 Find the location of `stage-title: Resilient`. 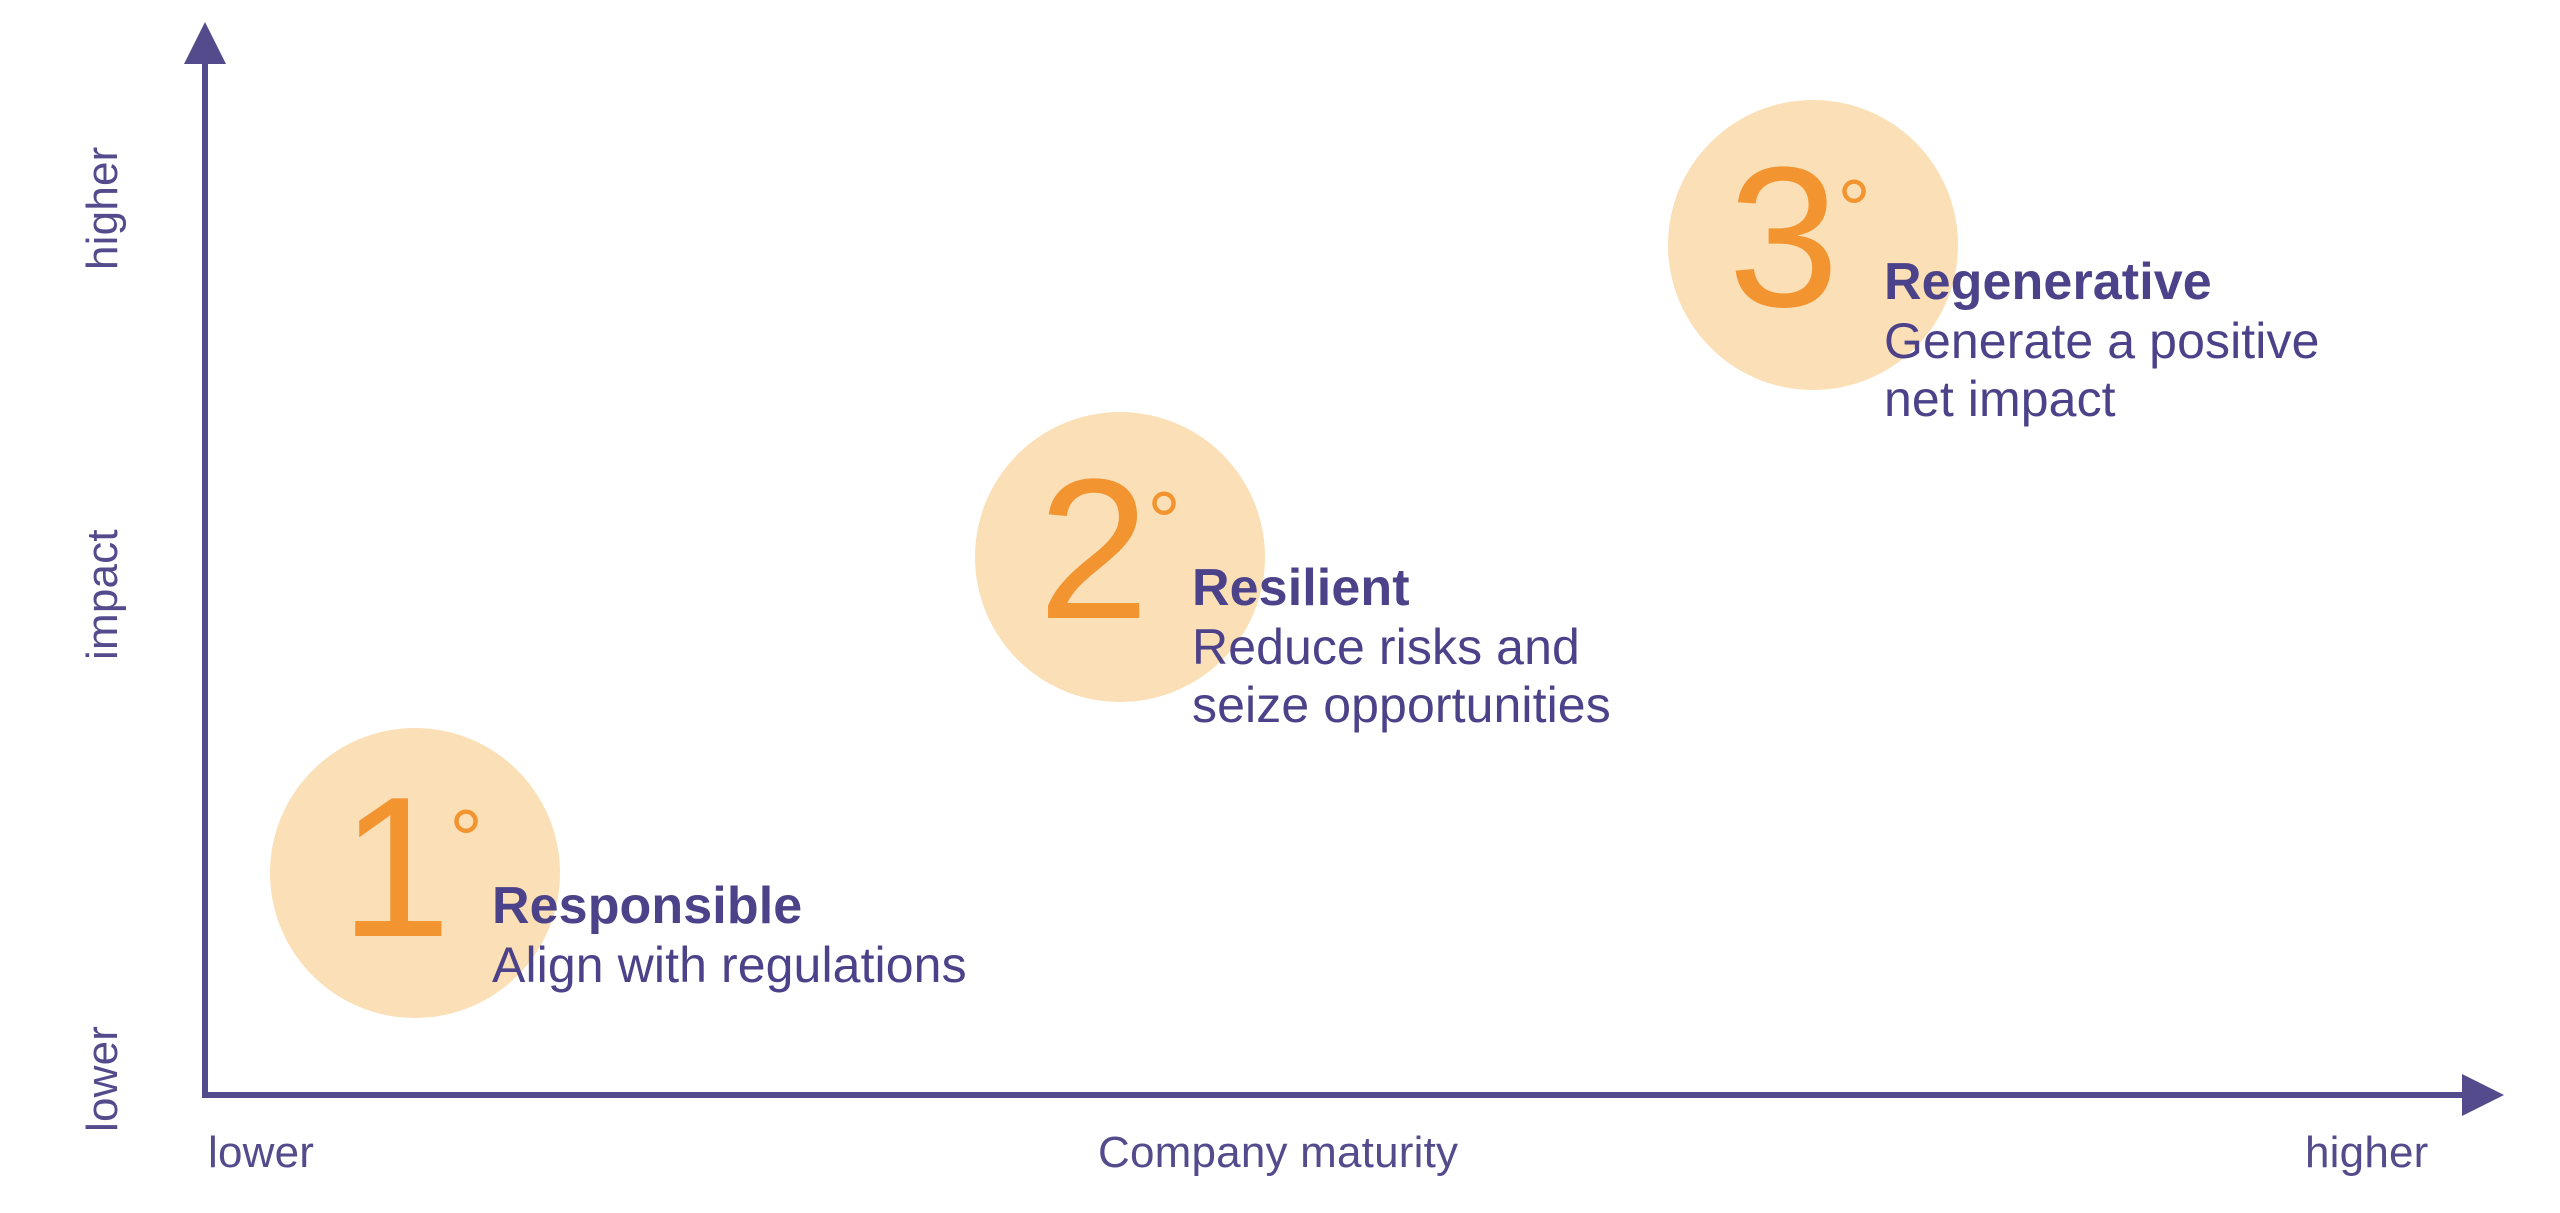

stage-title: Resilient is located at coordinates (1301, 588).